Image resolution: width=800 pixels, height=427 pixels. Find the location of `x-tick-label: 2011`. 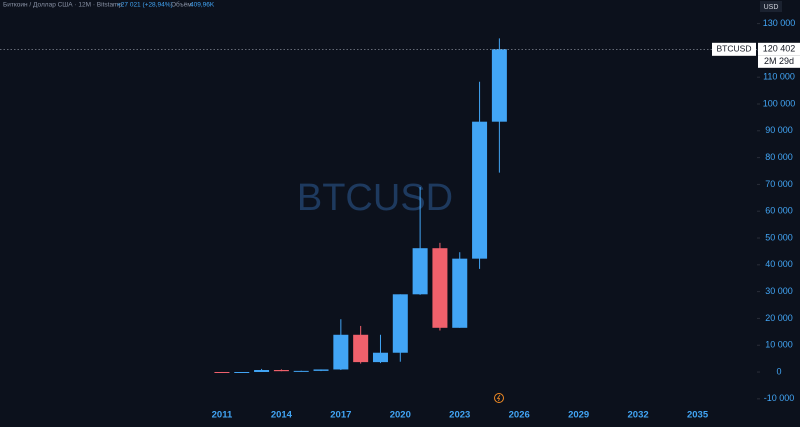

x-tick-label: 2011 is located at coordinates (222, 415).